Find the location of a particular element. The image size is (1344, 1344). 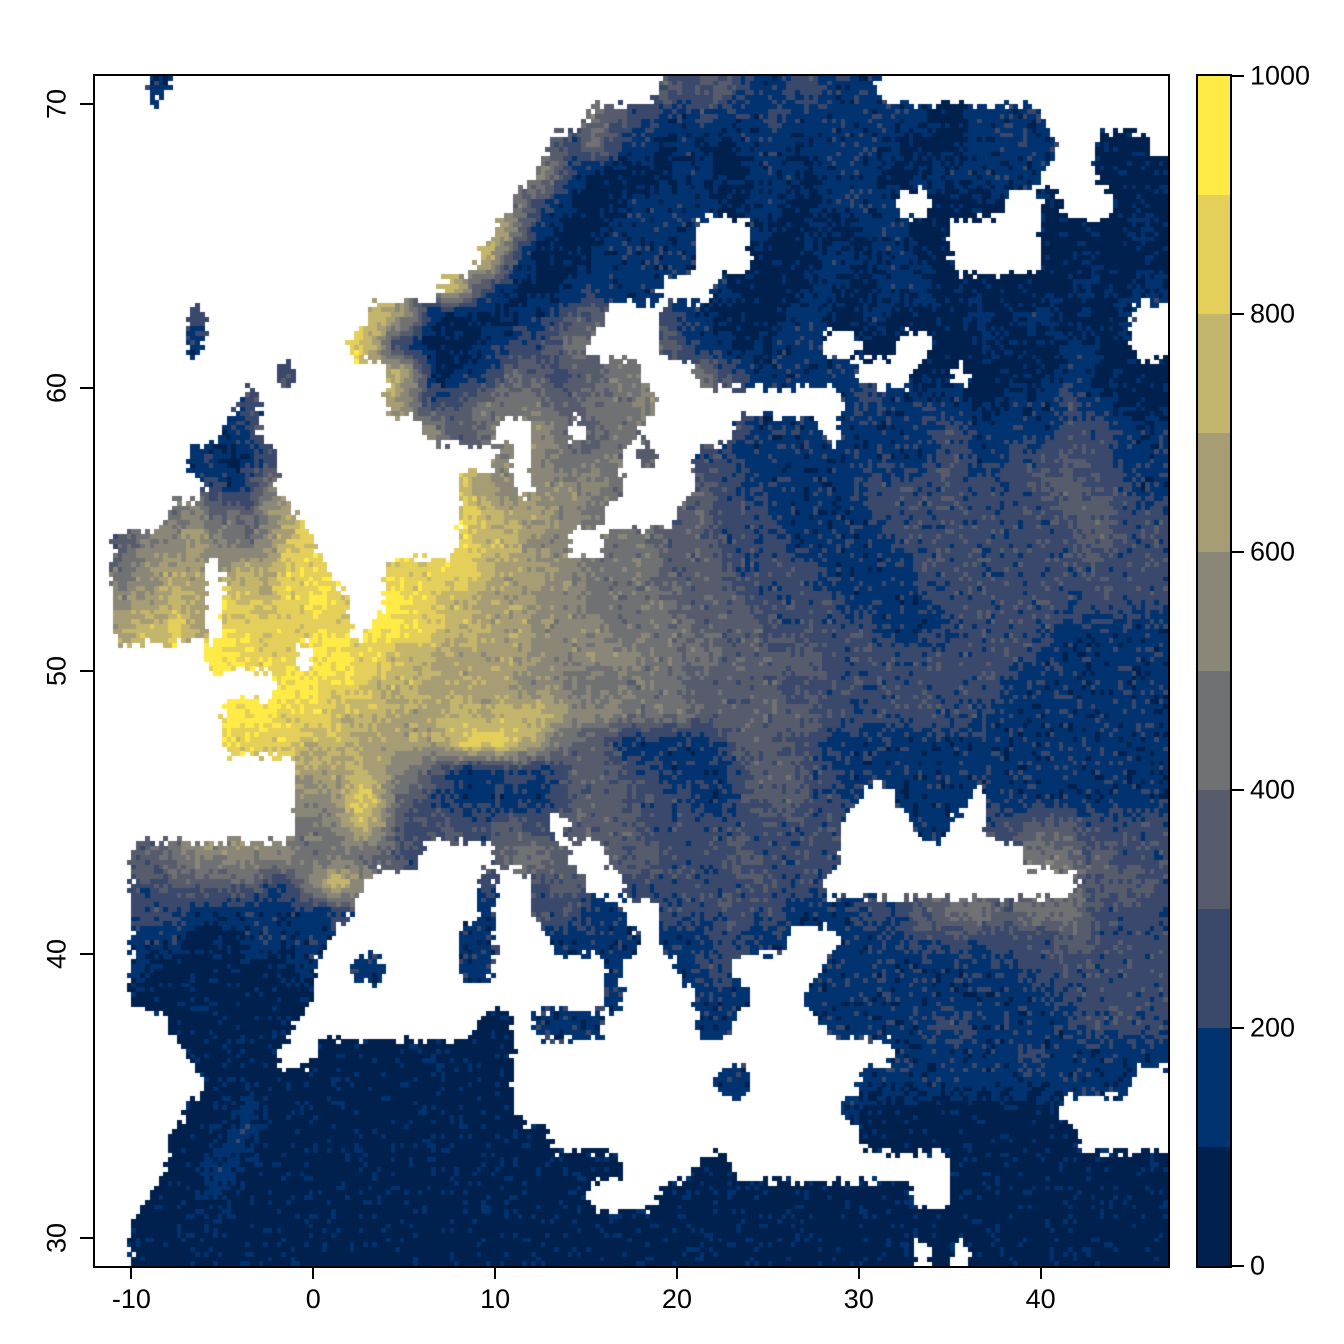

x-axis-tick-label: 0 is located at coordinates (313, 1299).